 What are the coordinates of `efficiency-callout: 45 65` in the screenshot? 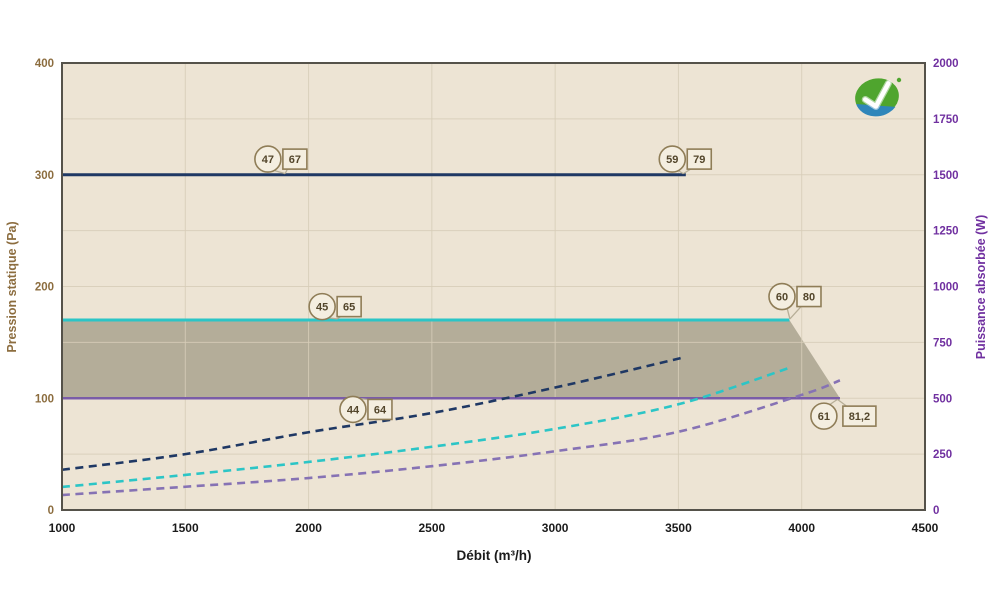 It's located at (335, 306).